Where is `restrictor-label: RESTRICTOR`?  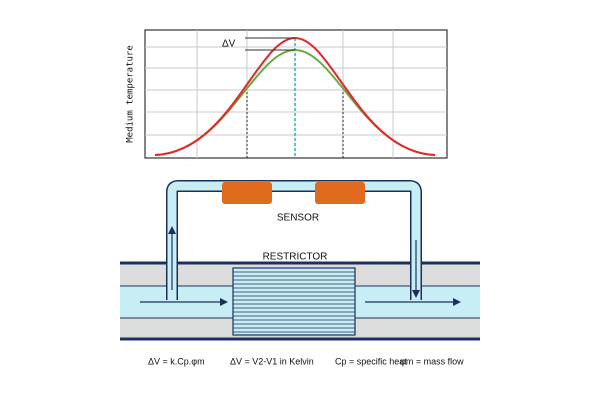 restrictor-label: RESTRICTOR is located at coordinates (295, 257).